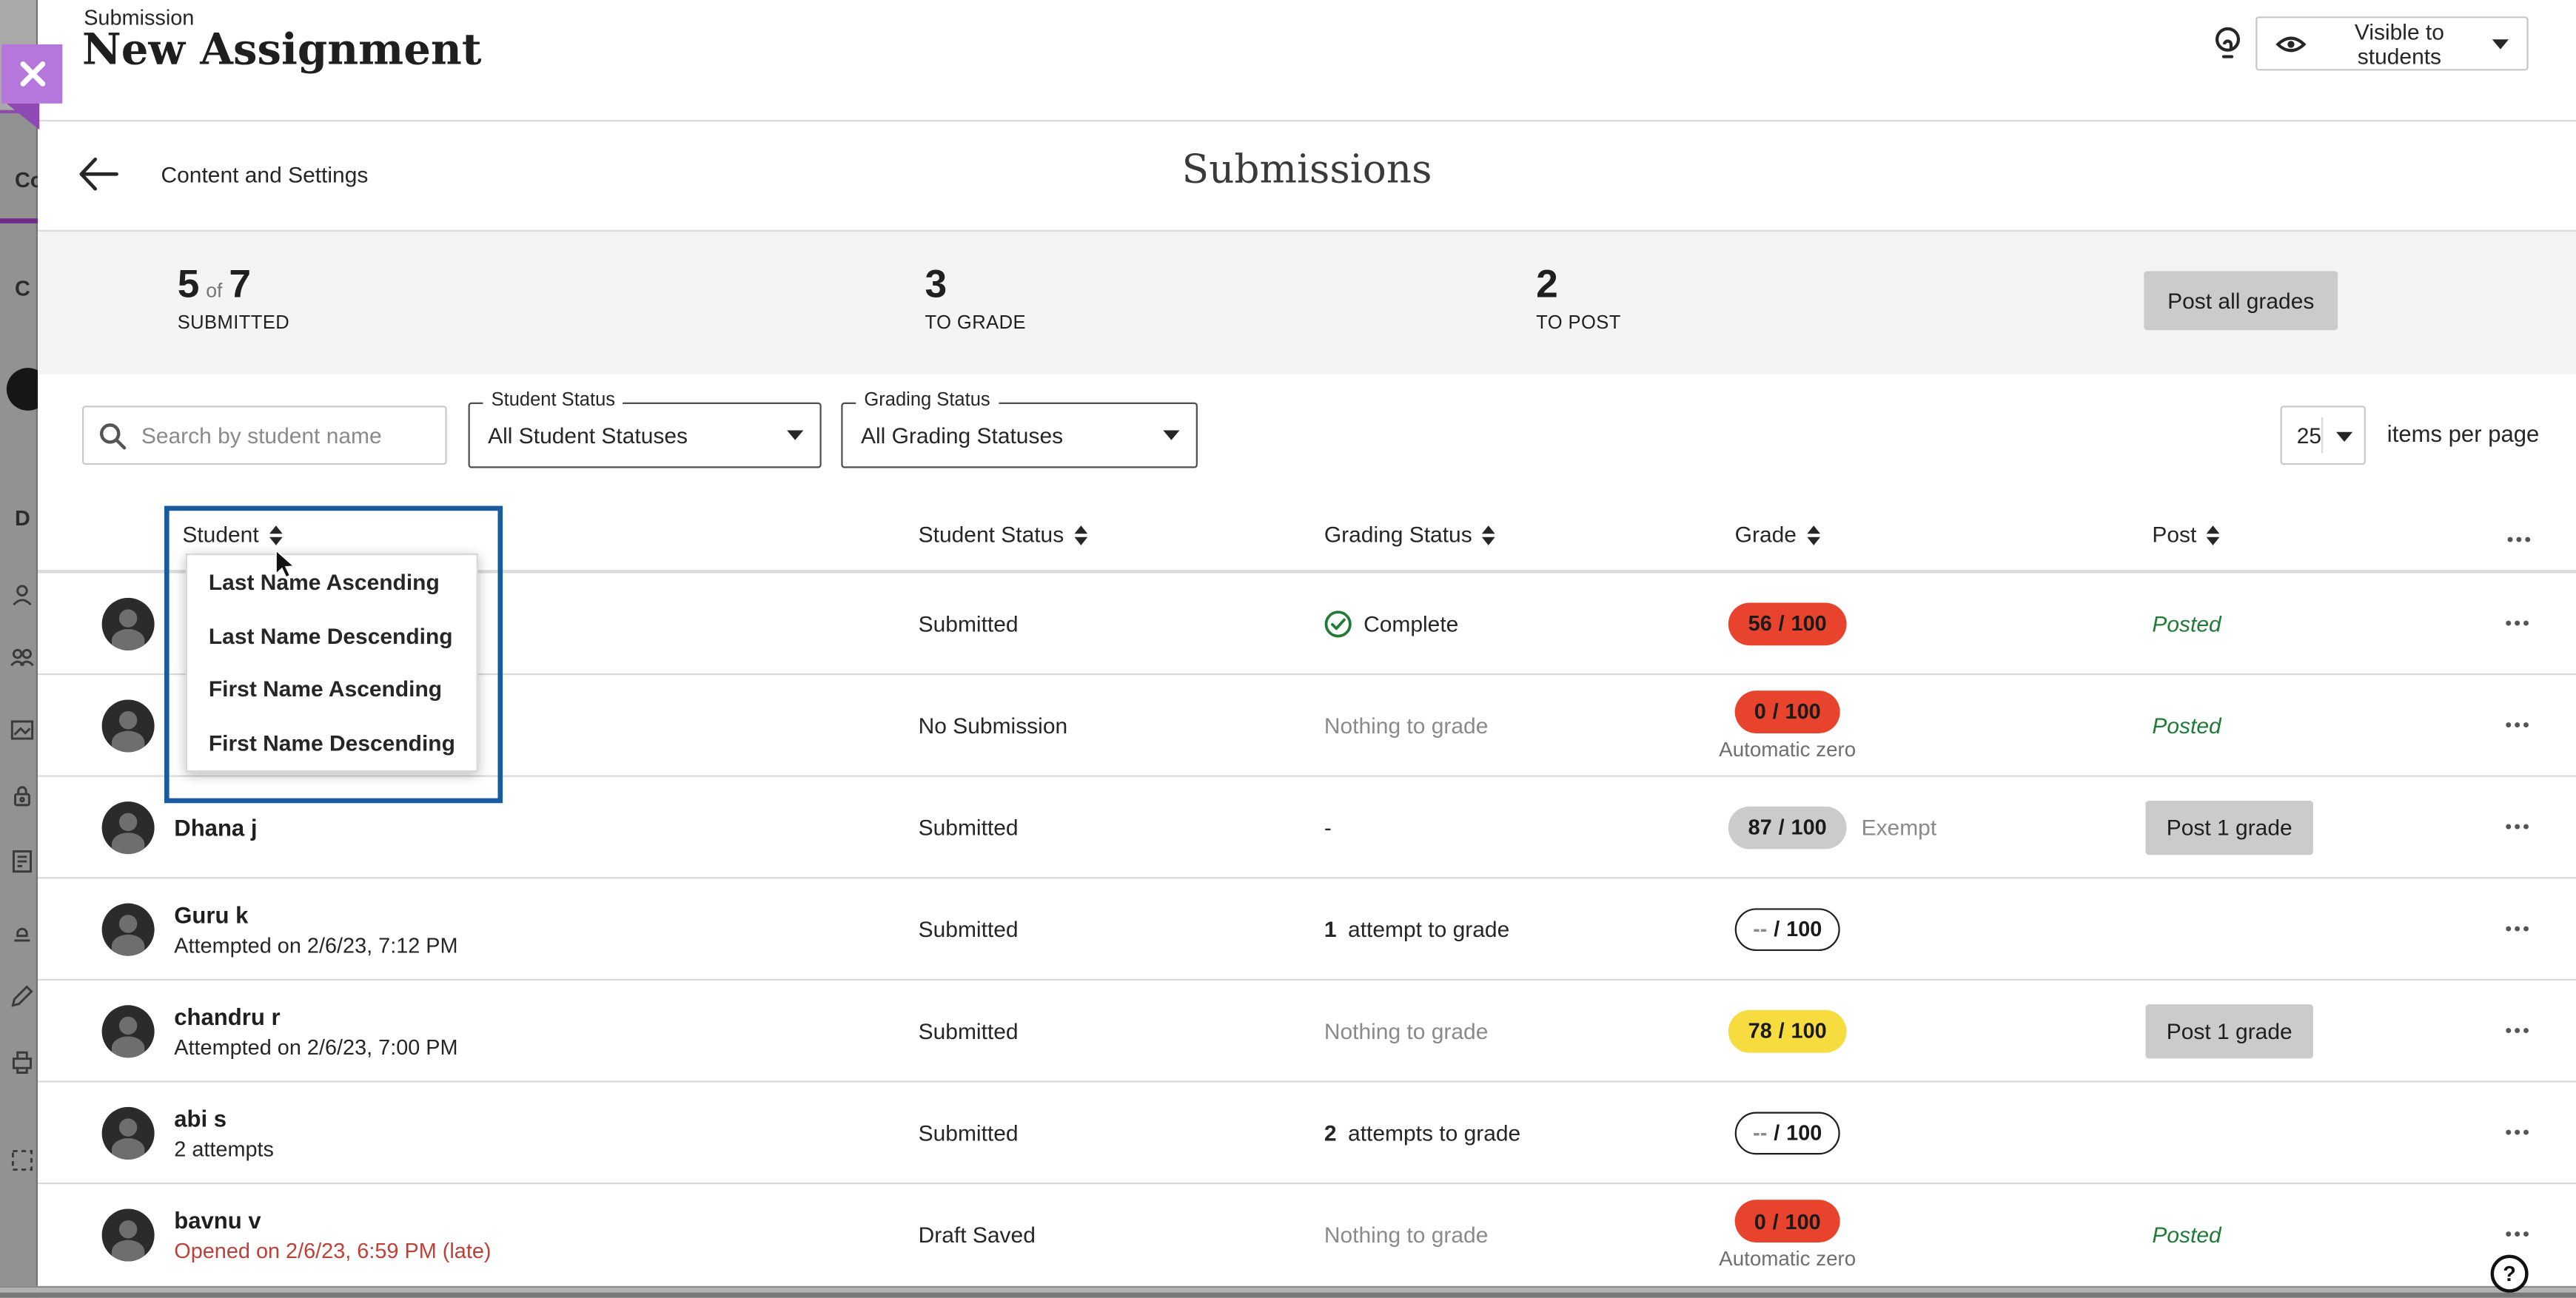 The width and height of the screenshot is (2576, 1298). What do you see at coordinates (284, 435) in the screenshot?
I see `search-input` at bounding box center [284, 435].